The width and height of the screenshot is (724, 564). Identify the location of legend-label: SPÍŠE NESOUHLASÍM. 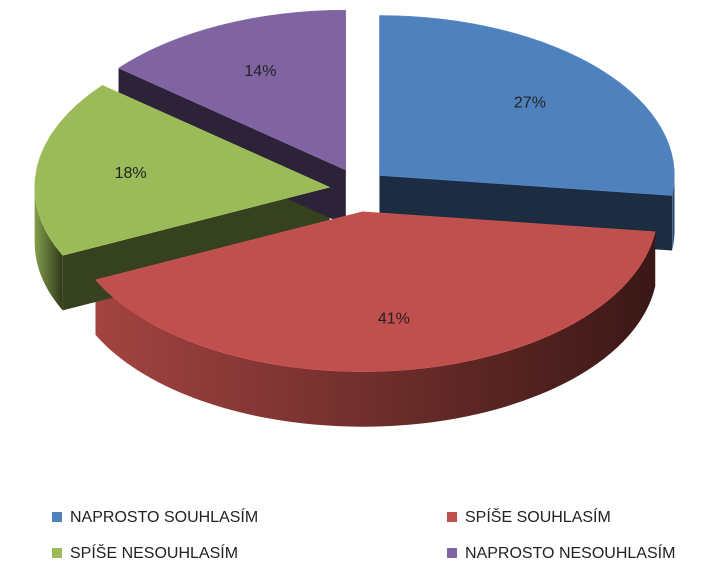
(154, 552).